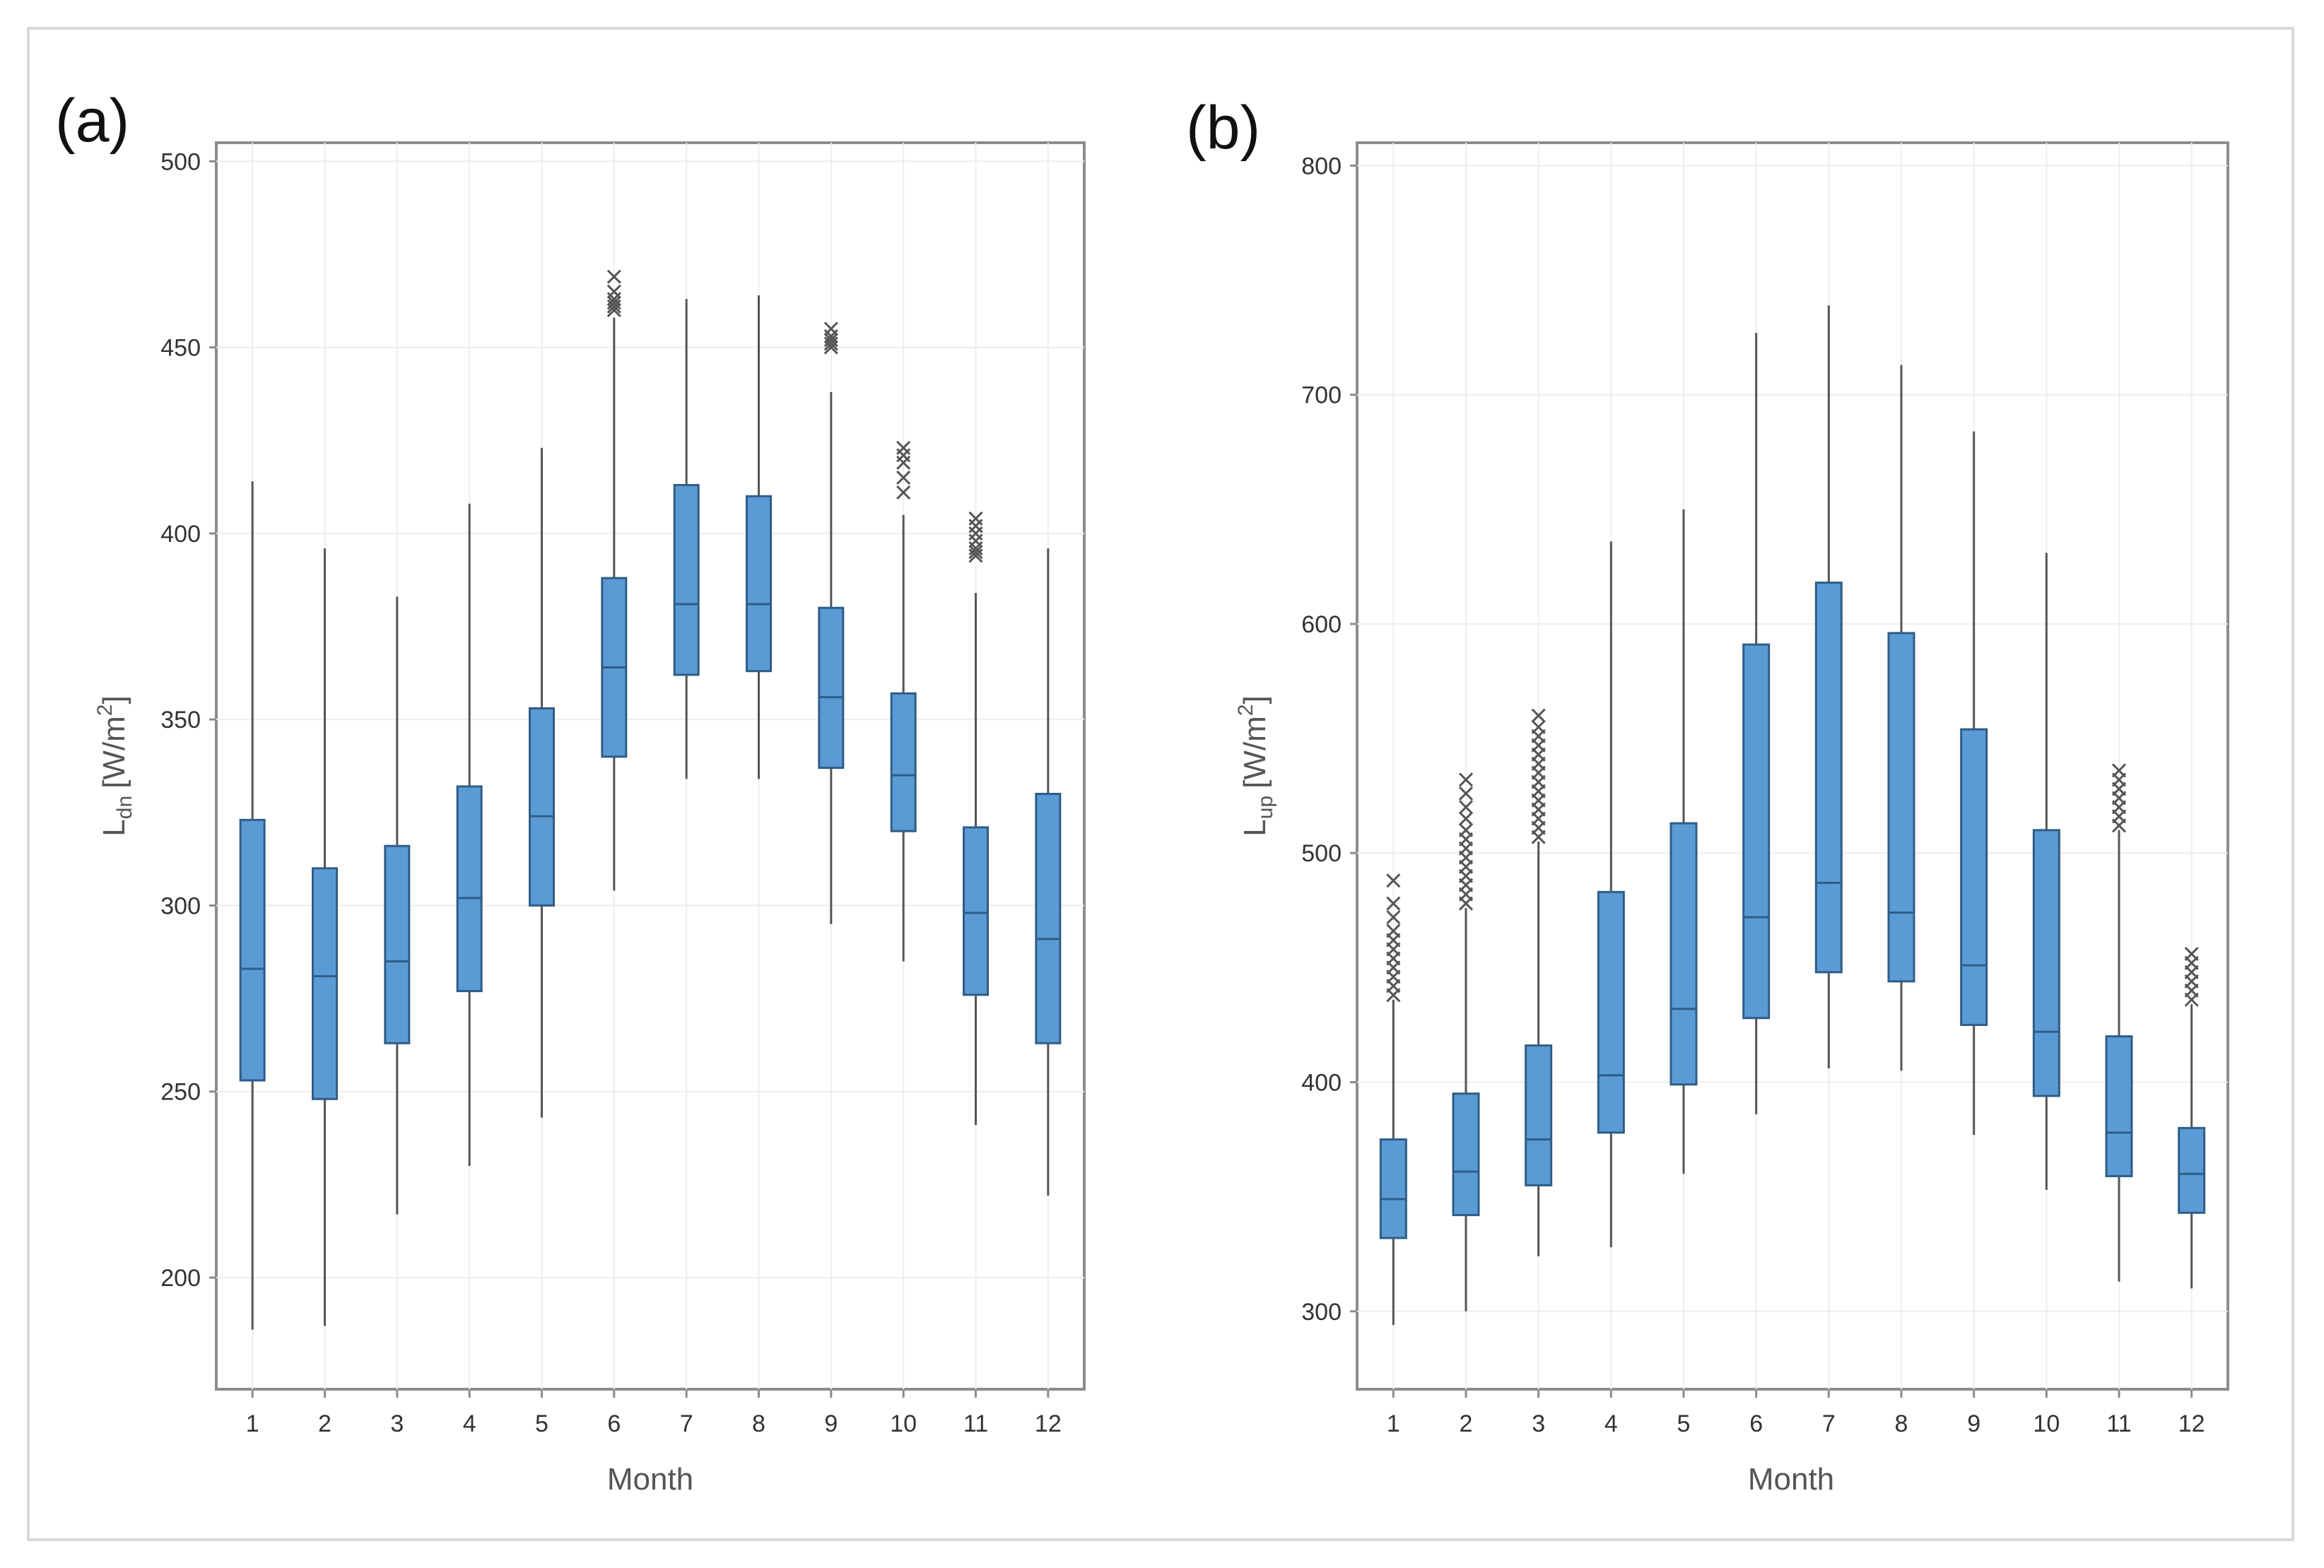 This screenshot has width=2324, height=1568. I want to click on panel-b-y-axis-title: Lup [W/m2], so click(1255, 765).